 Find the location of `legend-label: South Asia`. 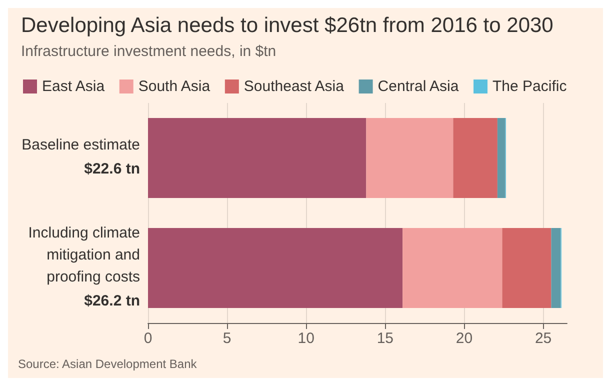

legend-label: South Asia is located at coordinates (174, 86).